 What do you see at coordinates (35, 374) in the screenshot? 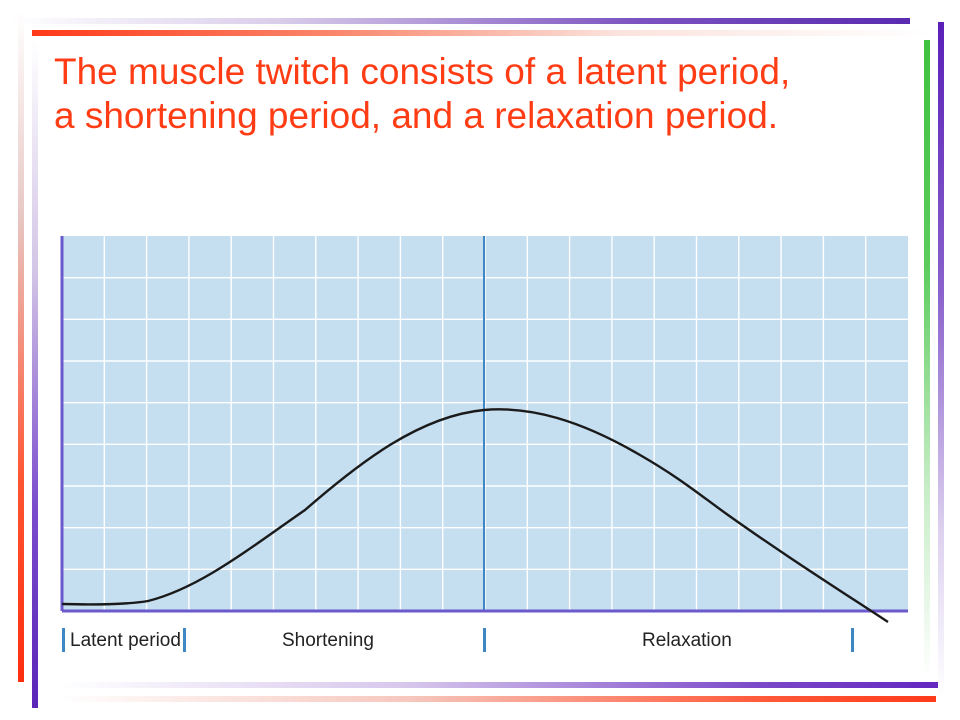
I see `decorative-bar-left-purple` at bounding box center [35, 374].